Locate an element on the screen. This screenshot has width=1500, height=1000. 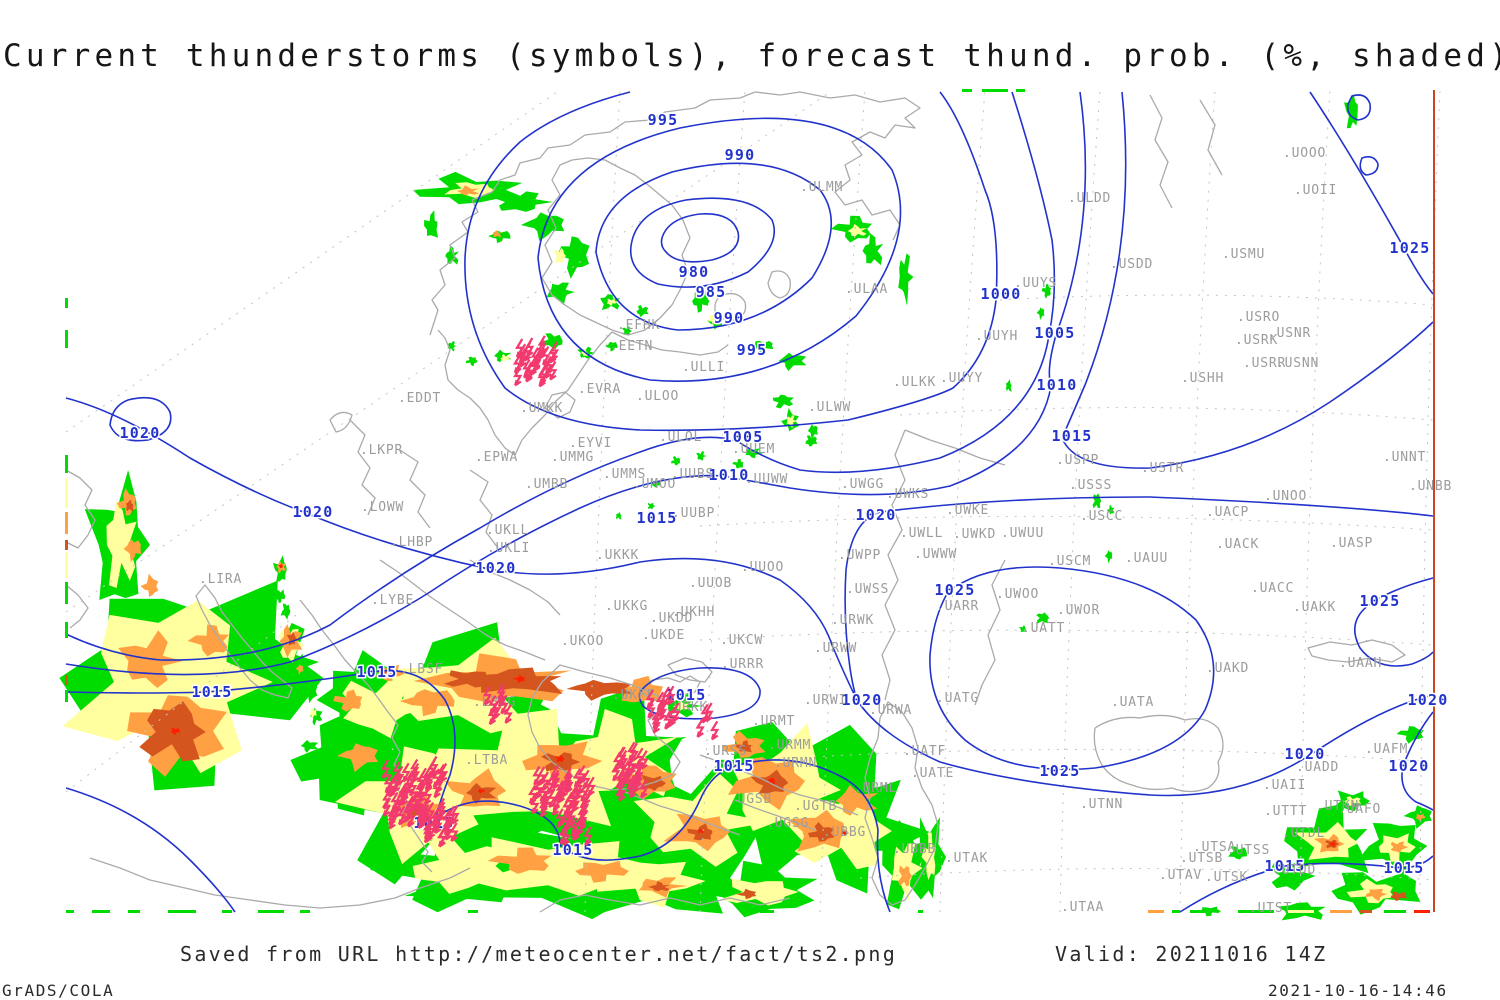
station-id-label: .USRK is located at coordinates (1256, 340).